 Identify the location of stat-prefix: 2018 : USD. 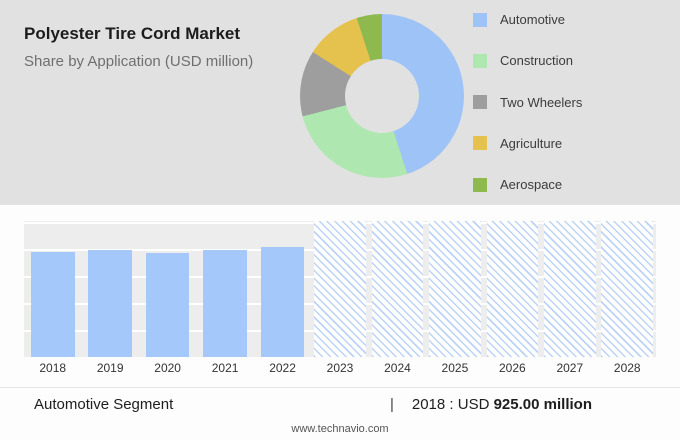
(450, 404).